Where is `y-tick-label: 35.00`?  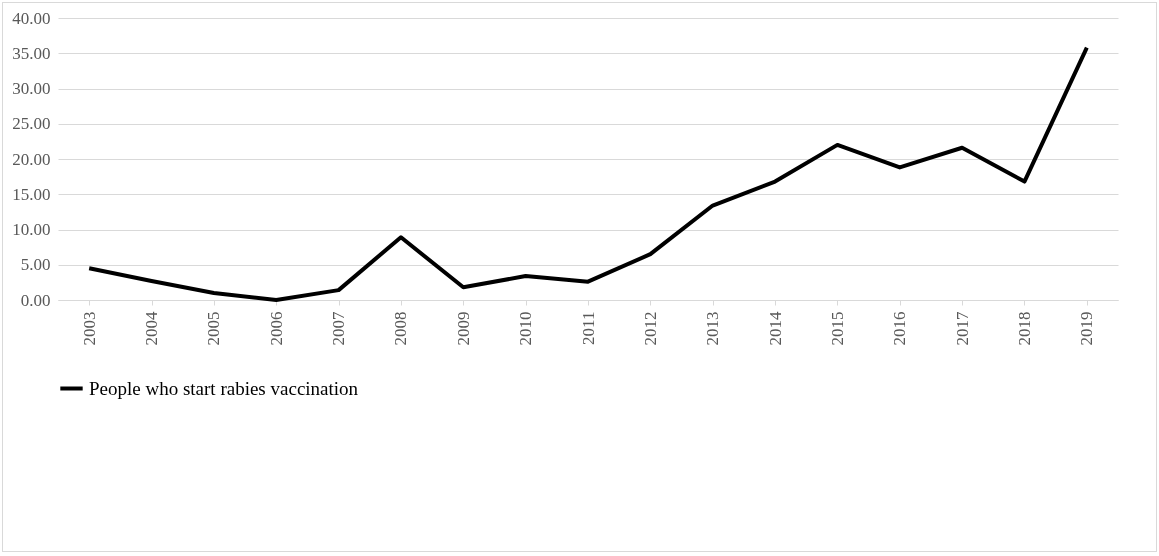 y-tick-label: 35.00 is located at coordinates (31, 53).